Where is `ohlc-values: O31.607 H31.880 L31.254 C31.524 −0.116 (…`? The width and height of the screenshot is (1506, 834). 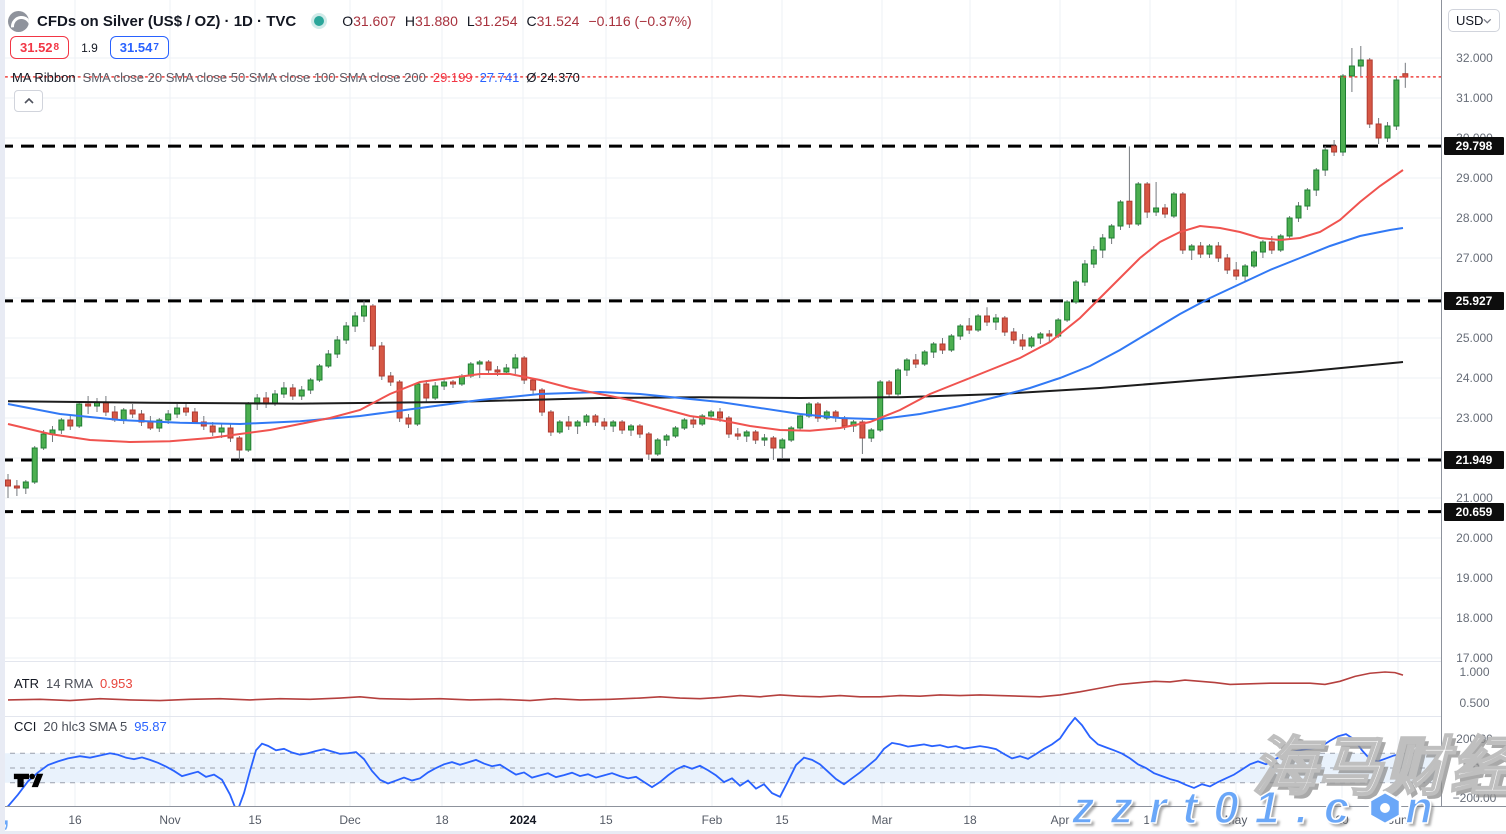 ohlc-values: O31.607 H31.880 L31.254 C31.524 −0.116 (… is located at coordinates (517, 21).